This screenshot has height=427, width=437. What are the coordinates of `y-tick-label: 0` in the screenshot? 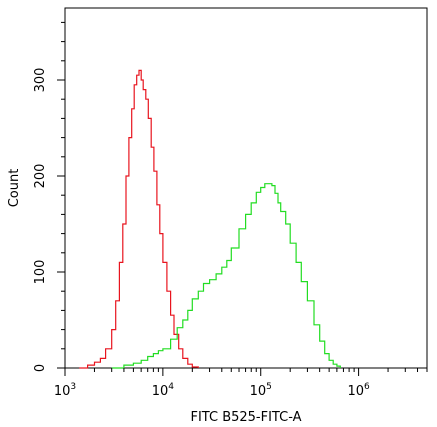 It's located at (40, 368).